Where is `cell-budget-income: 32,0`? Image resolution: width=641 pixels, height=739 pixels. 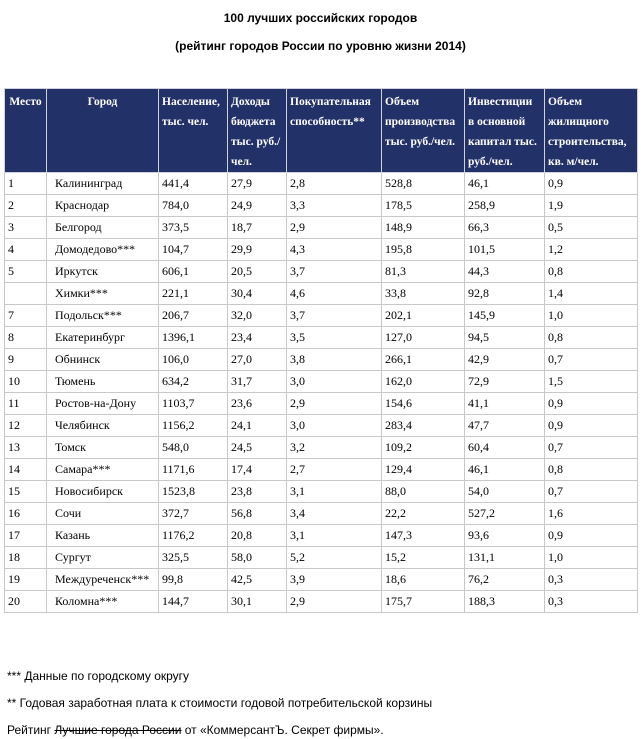 cell-budget-income: 32,0 is located at coordinates (257, 315).